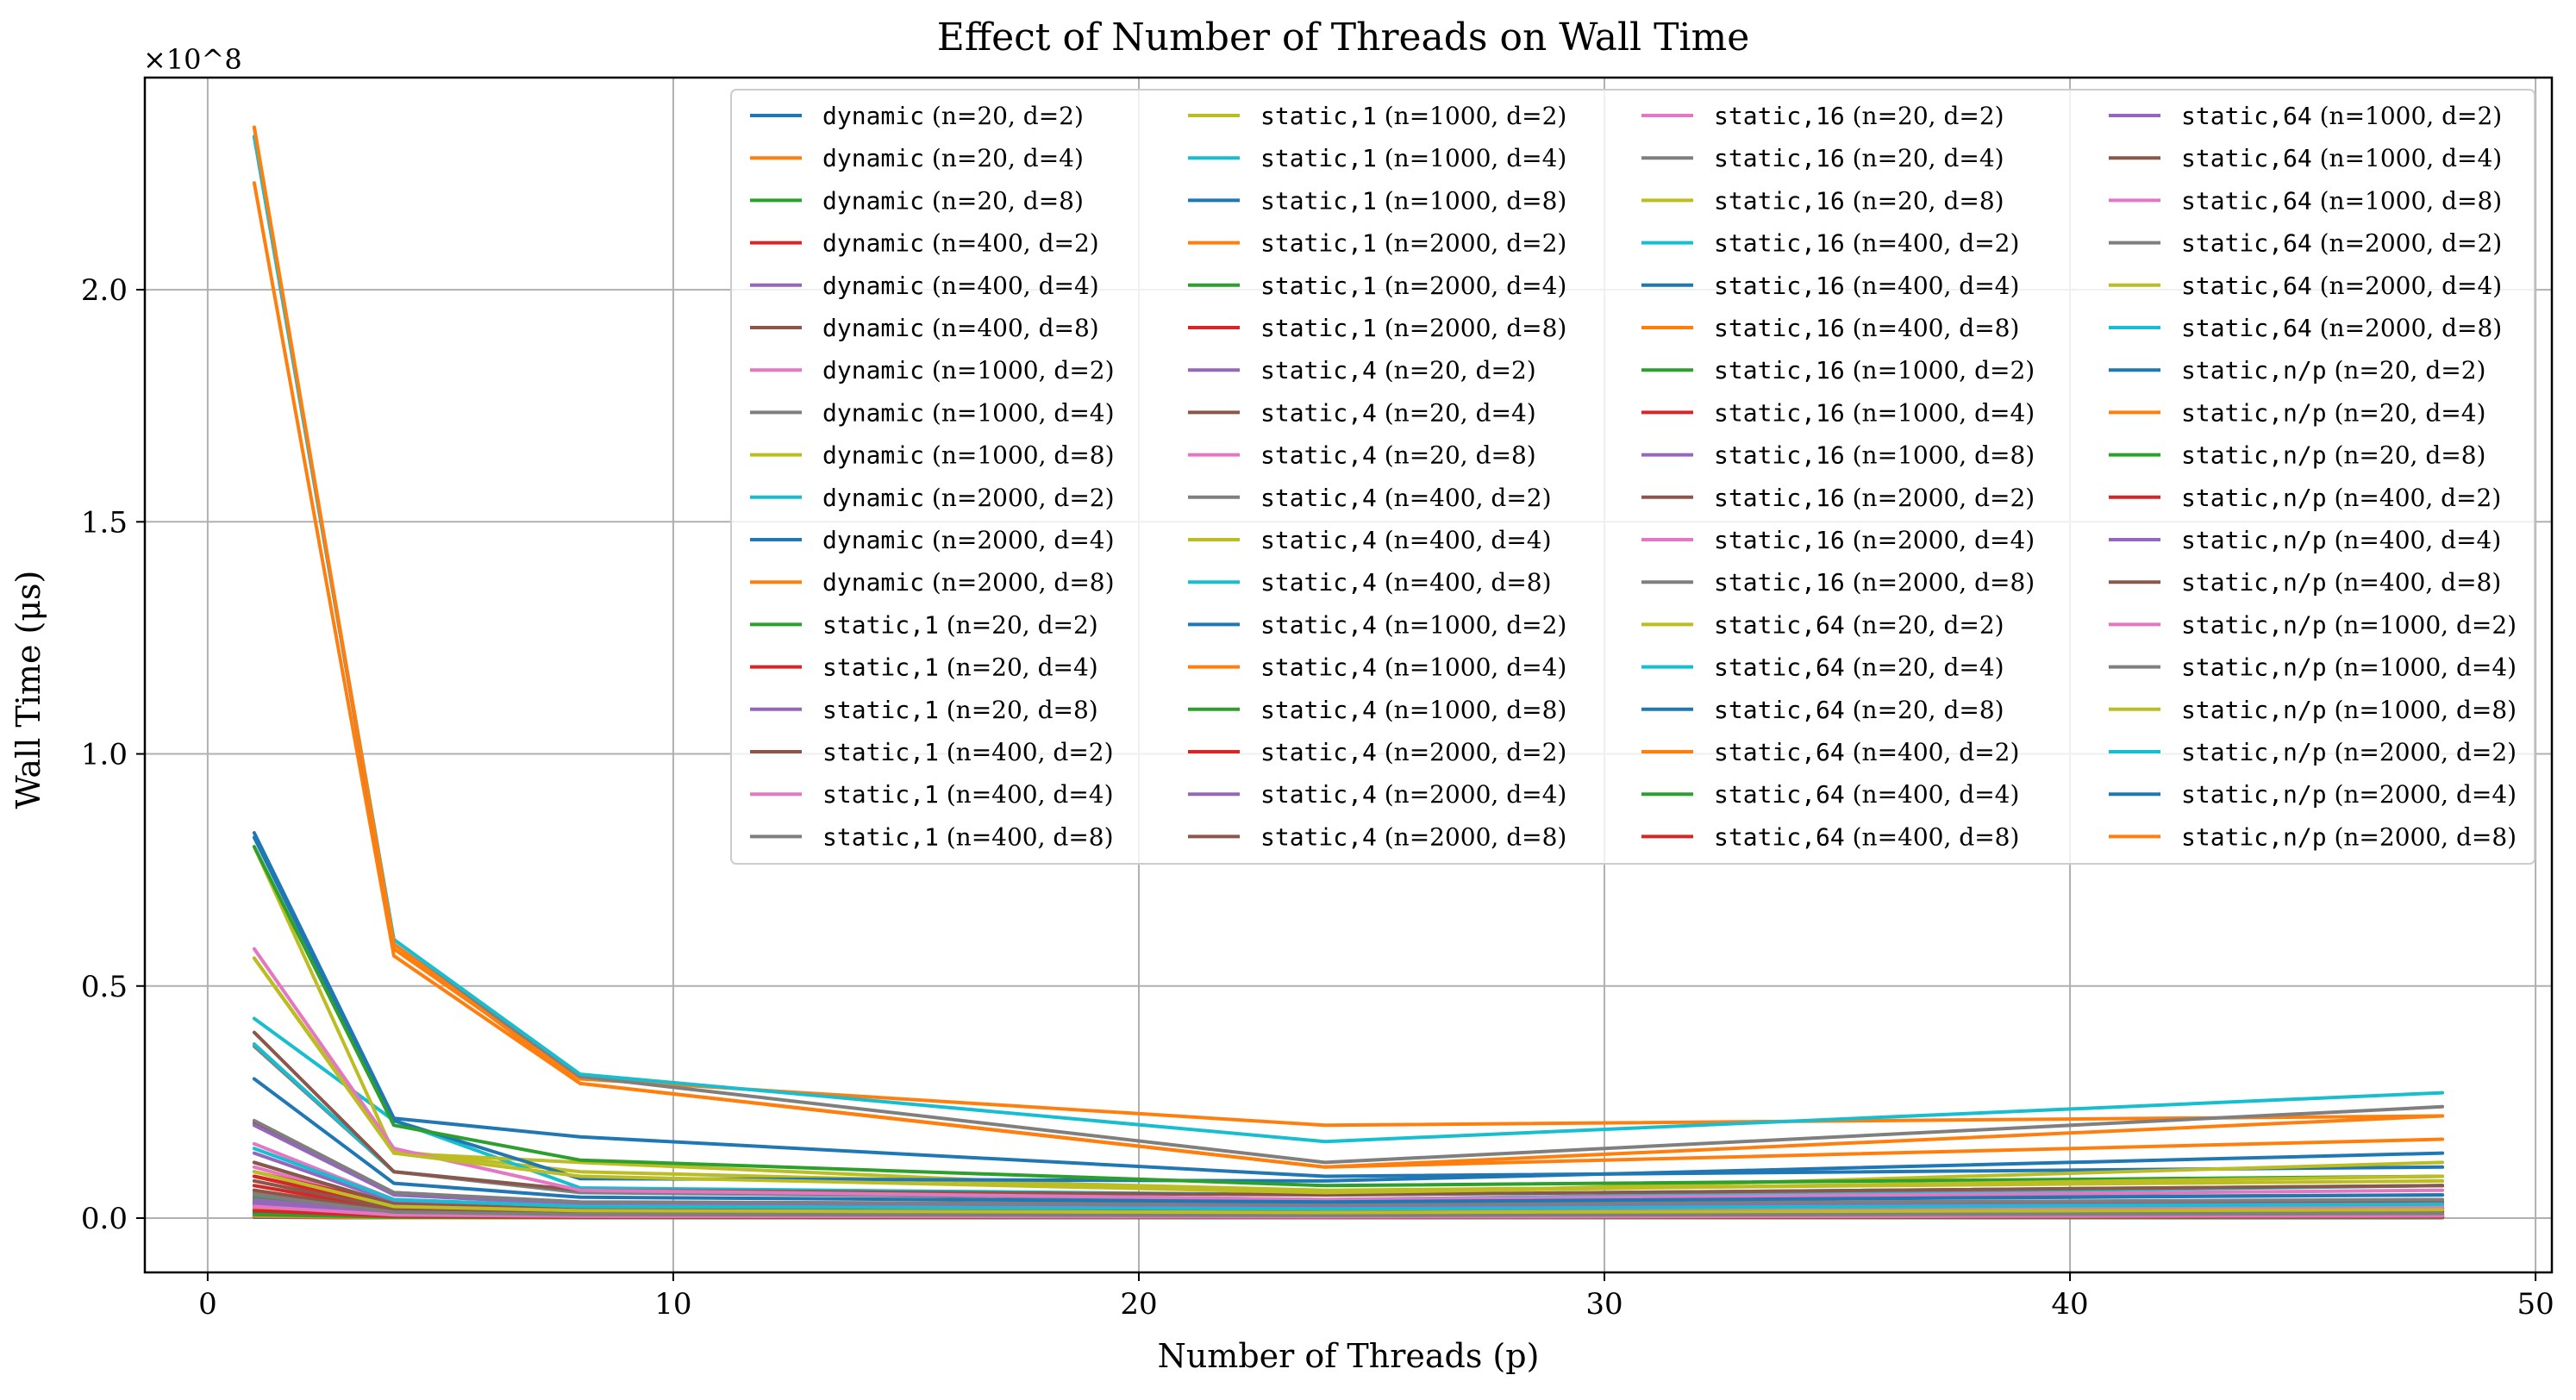  I want to click on legend-label-params: (n=400, d=2), so click(1464, 498).